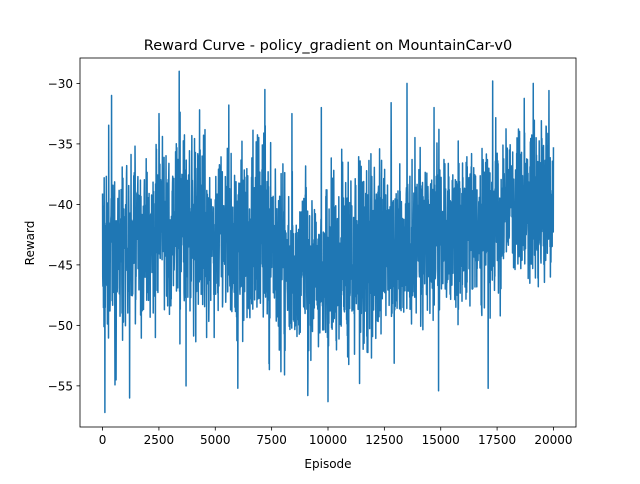 The height and width of the screenshot is (484, 640). I want to click on x-tick-label: 7500, so click(271, 440).